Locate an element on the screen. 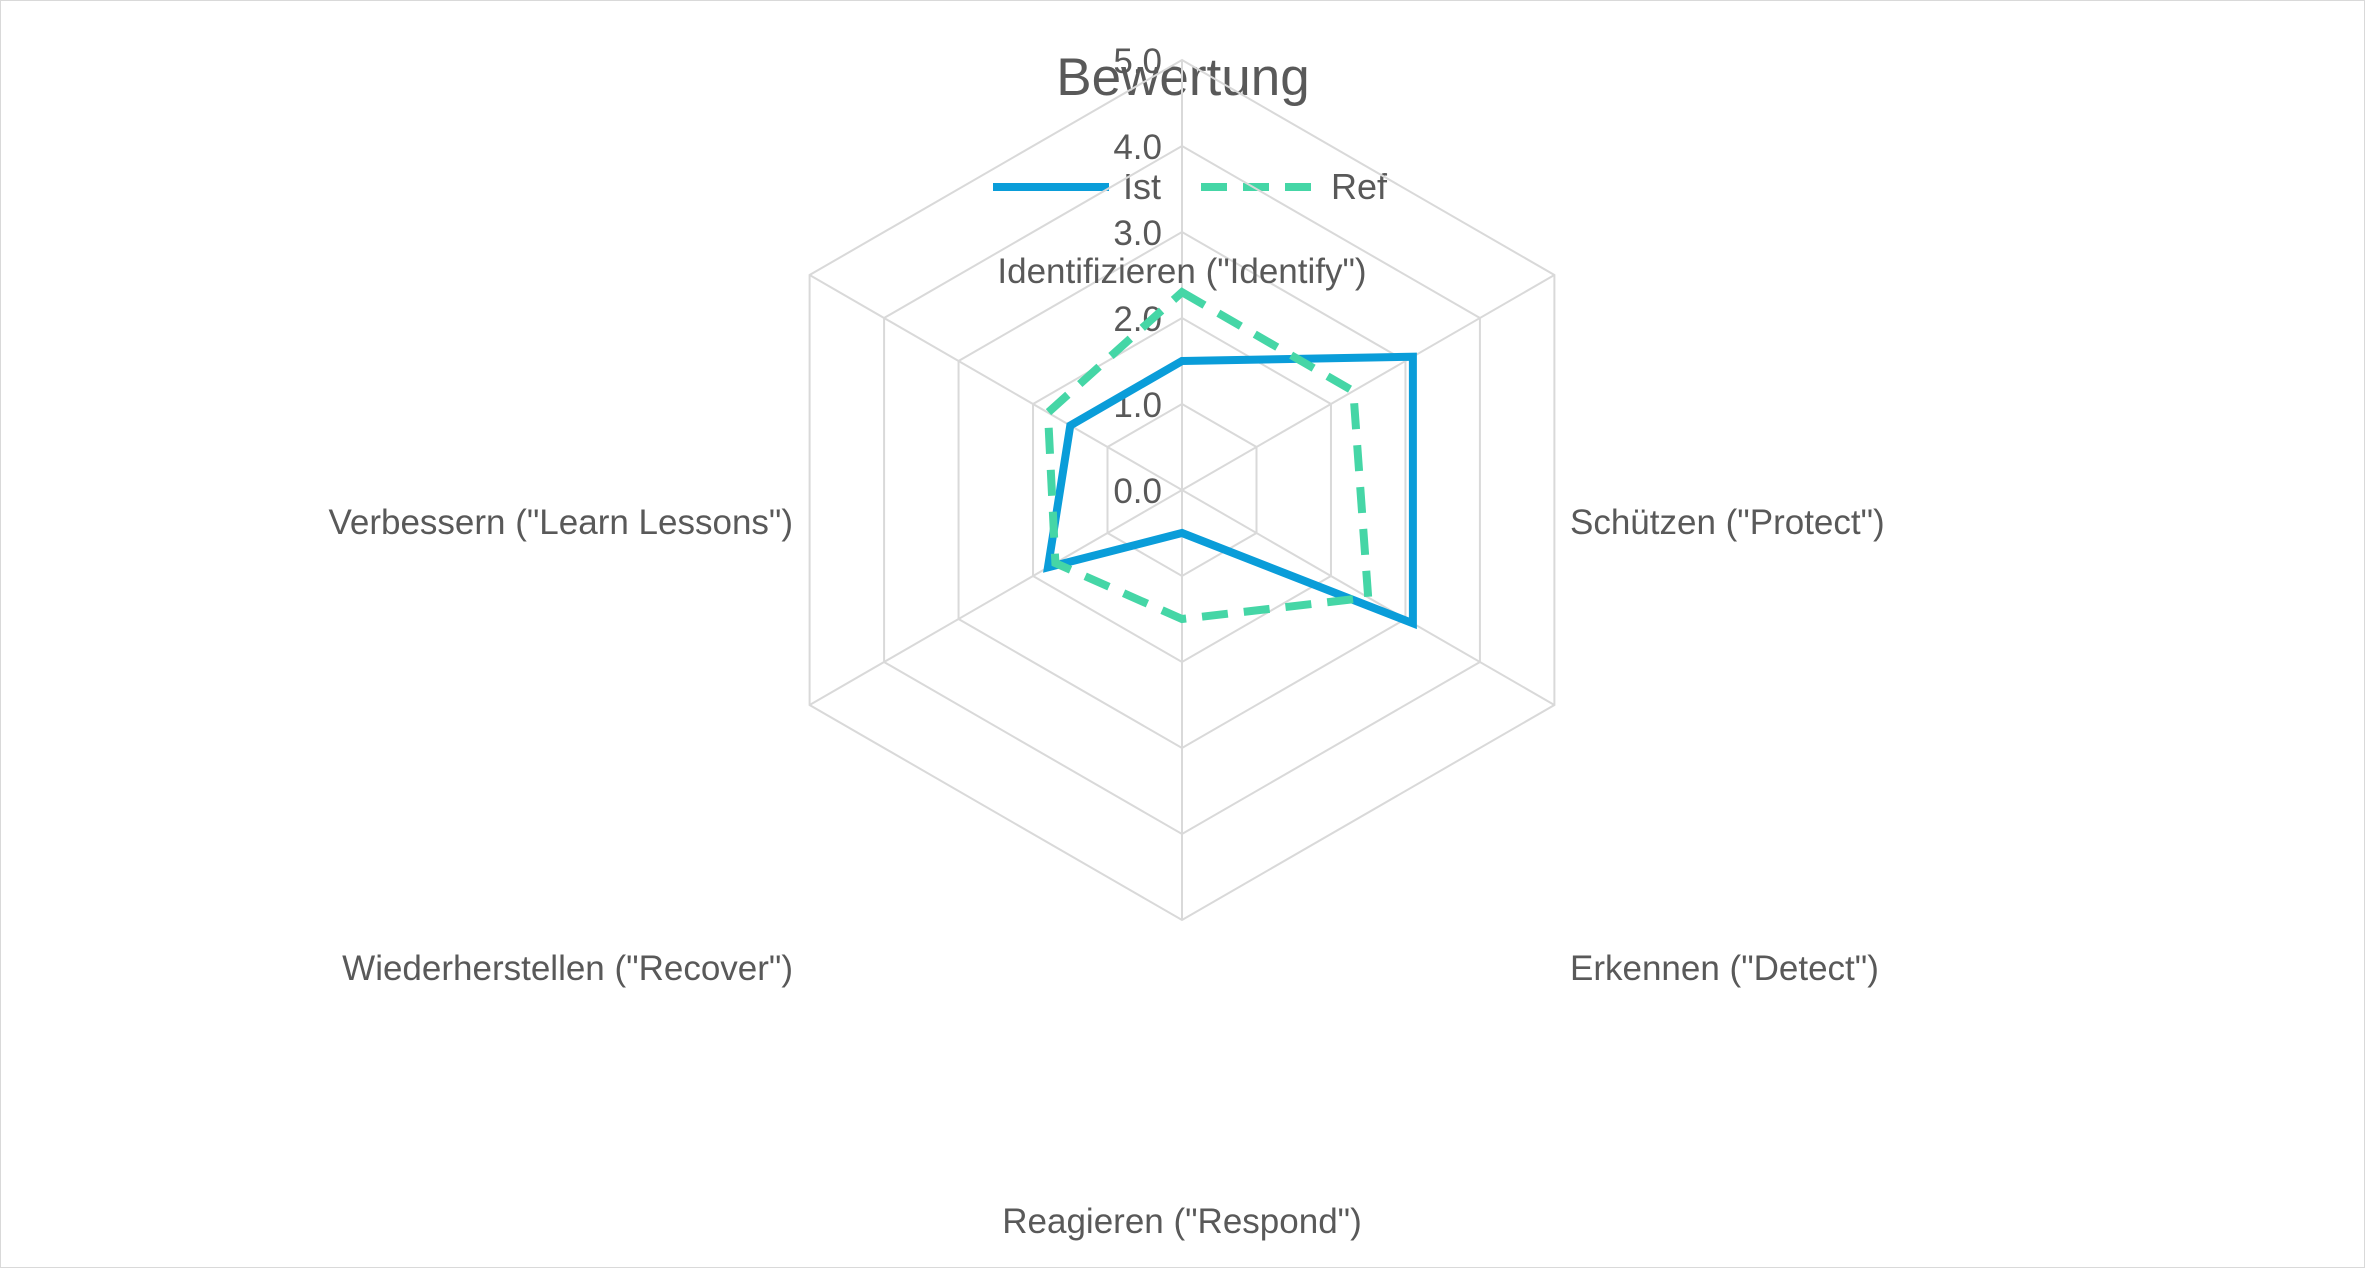 The height and width of the screenshot is (1269, 2365). tick-label: 5.0 is located at coordinates (1137, 61).